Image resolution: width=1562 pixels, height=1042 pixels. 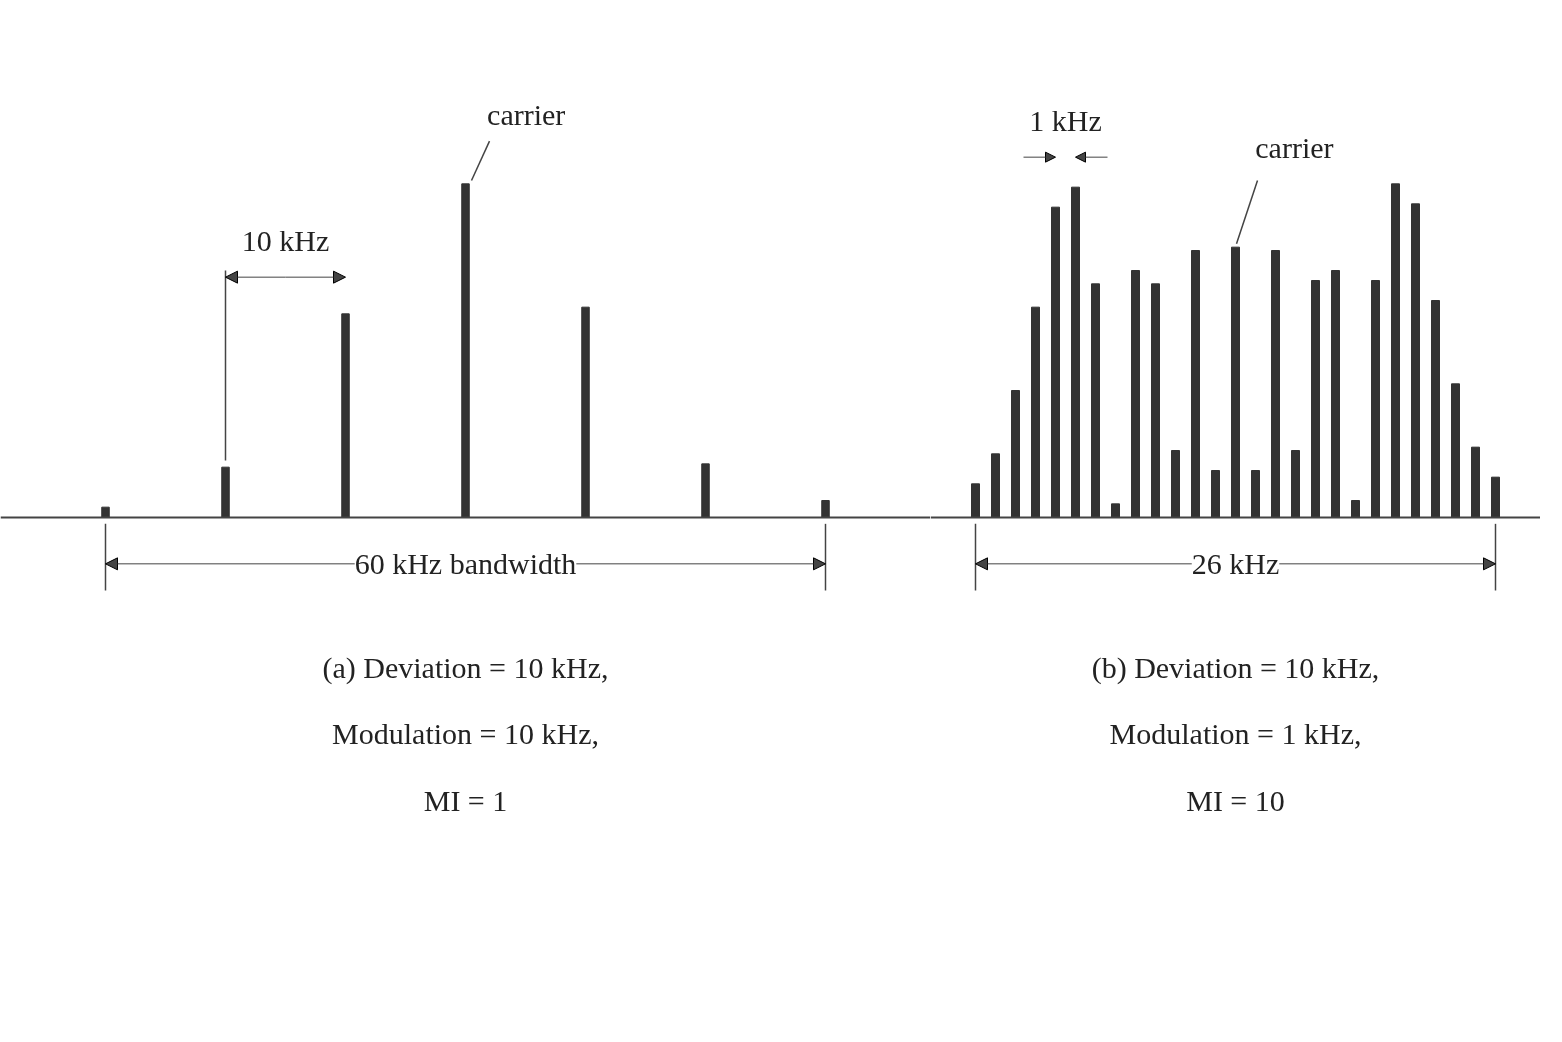 What do you see at coordinates (1235, 800) in the screenshot?
I see `text: MI = 10` at bounding box center [1235, 800].